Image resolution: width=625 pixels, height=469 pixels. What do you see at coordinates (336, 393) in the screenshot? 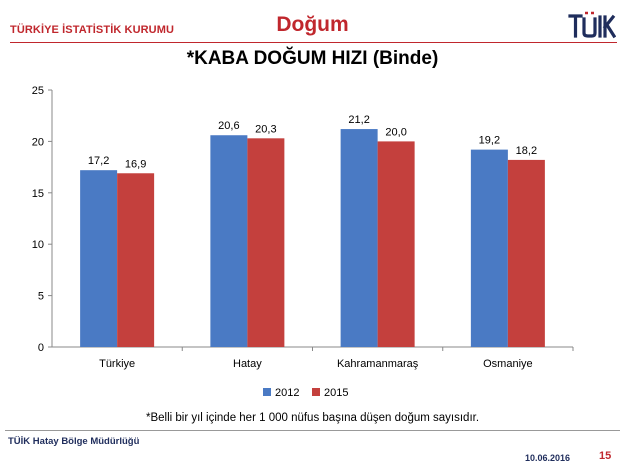
I see `legend-label: 2015` at bounding box center [336, 393].